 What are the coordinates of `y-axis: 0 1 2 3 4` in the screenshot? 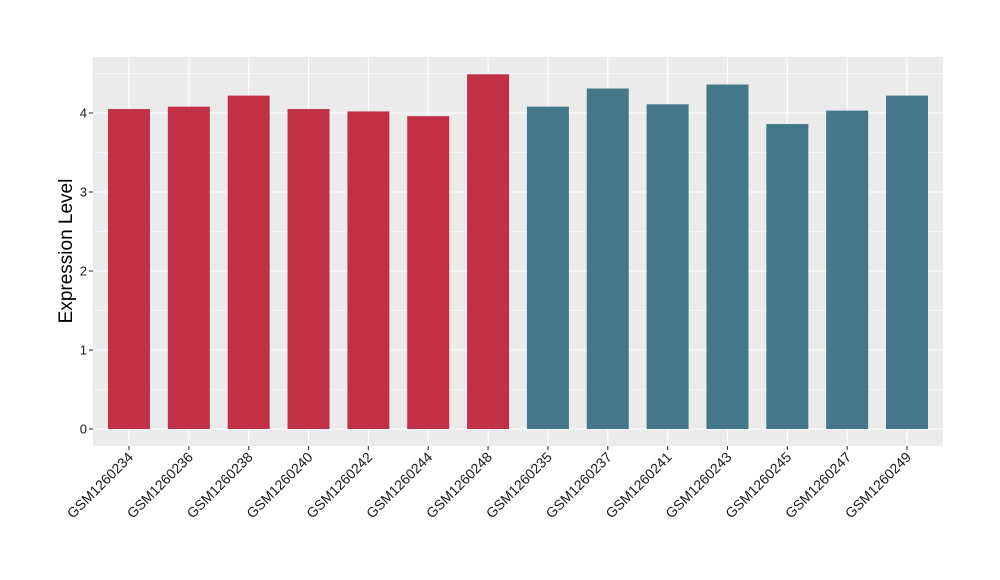 It's located at (86, 271).